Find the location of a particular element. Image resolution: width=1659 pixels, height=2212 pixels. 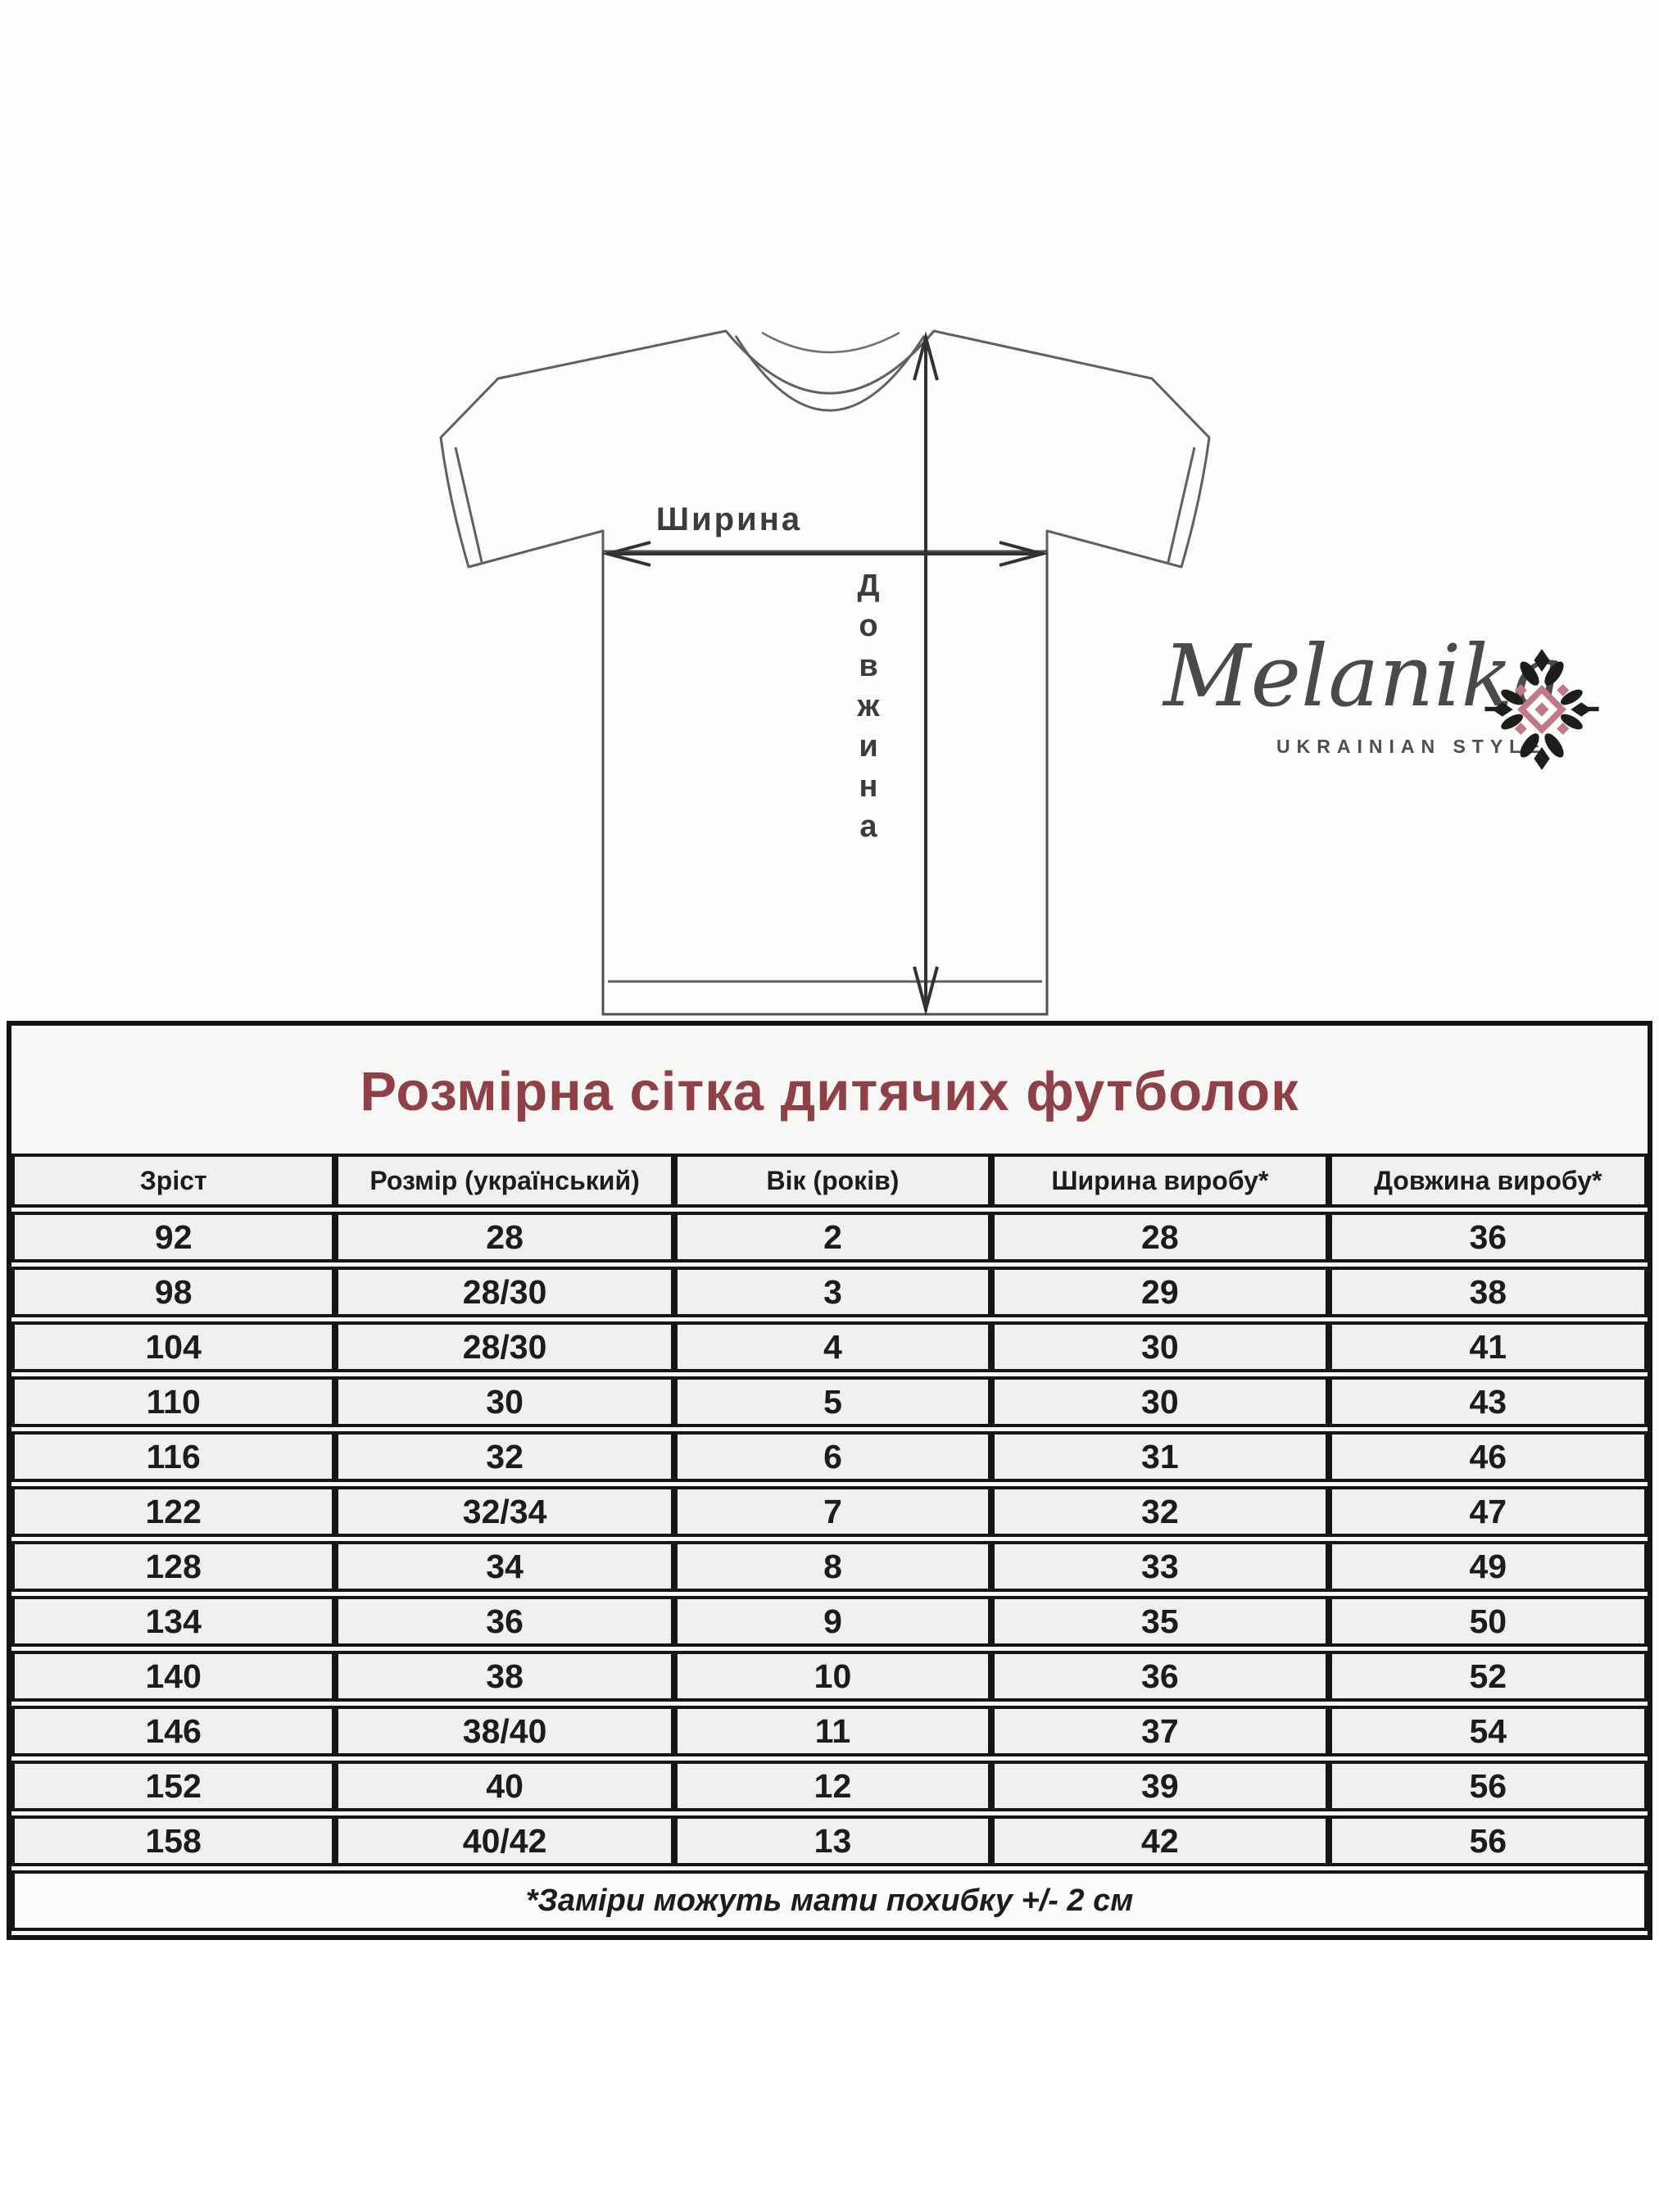

cell-product-length: 36 is located at coordinates (1488, 1237).